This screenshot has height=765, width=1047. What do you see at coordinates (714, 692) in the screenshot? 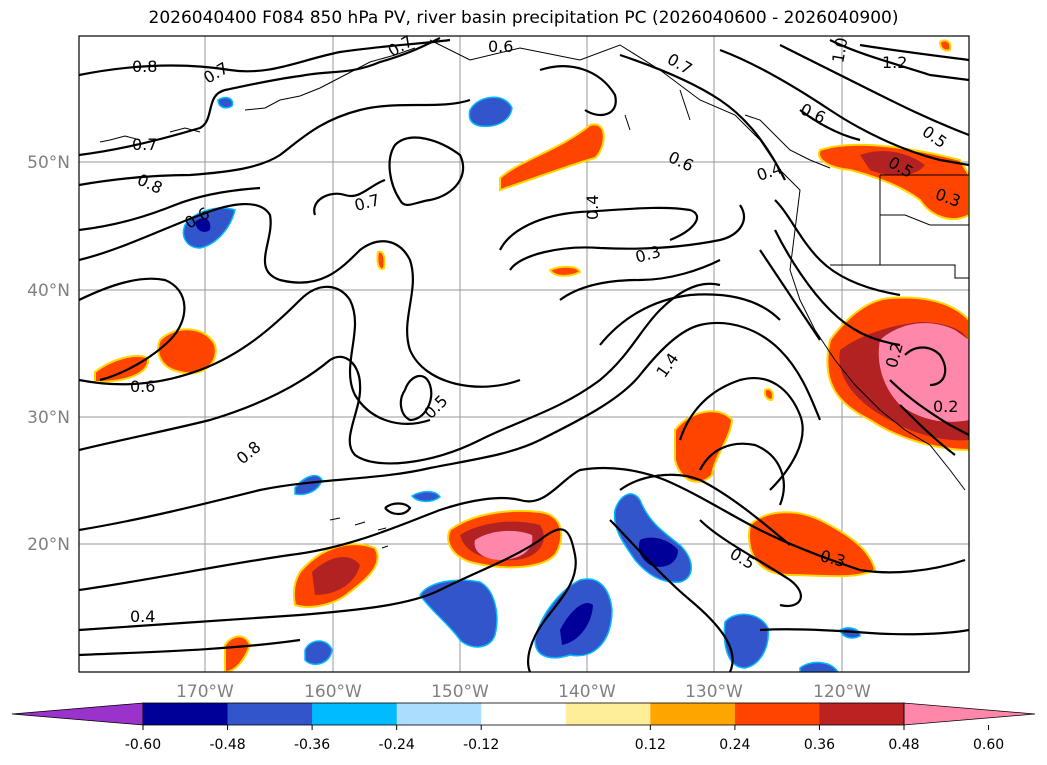
I see `lon-label-130w: 130°W` at bounding box center [714, 692].